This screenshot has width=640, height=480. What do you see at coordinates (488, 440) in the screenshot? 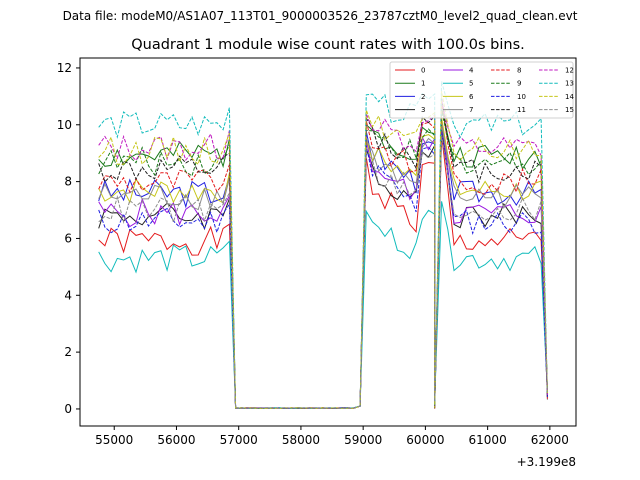
I see `x-tick-label: 61000` at bounding box center [488, 440].